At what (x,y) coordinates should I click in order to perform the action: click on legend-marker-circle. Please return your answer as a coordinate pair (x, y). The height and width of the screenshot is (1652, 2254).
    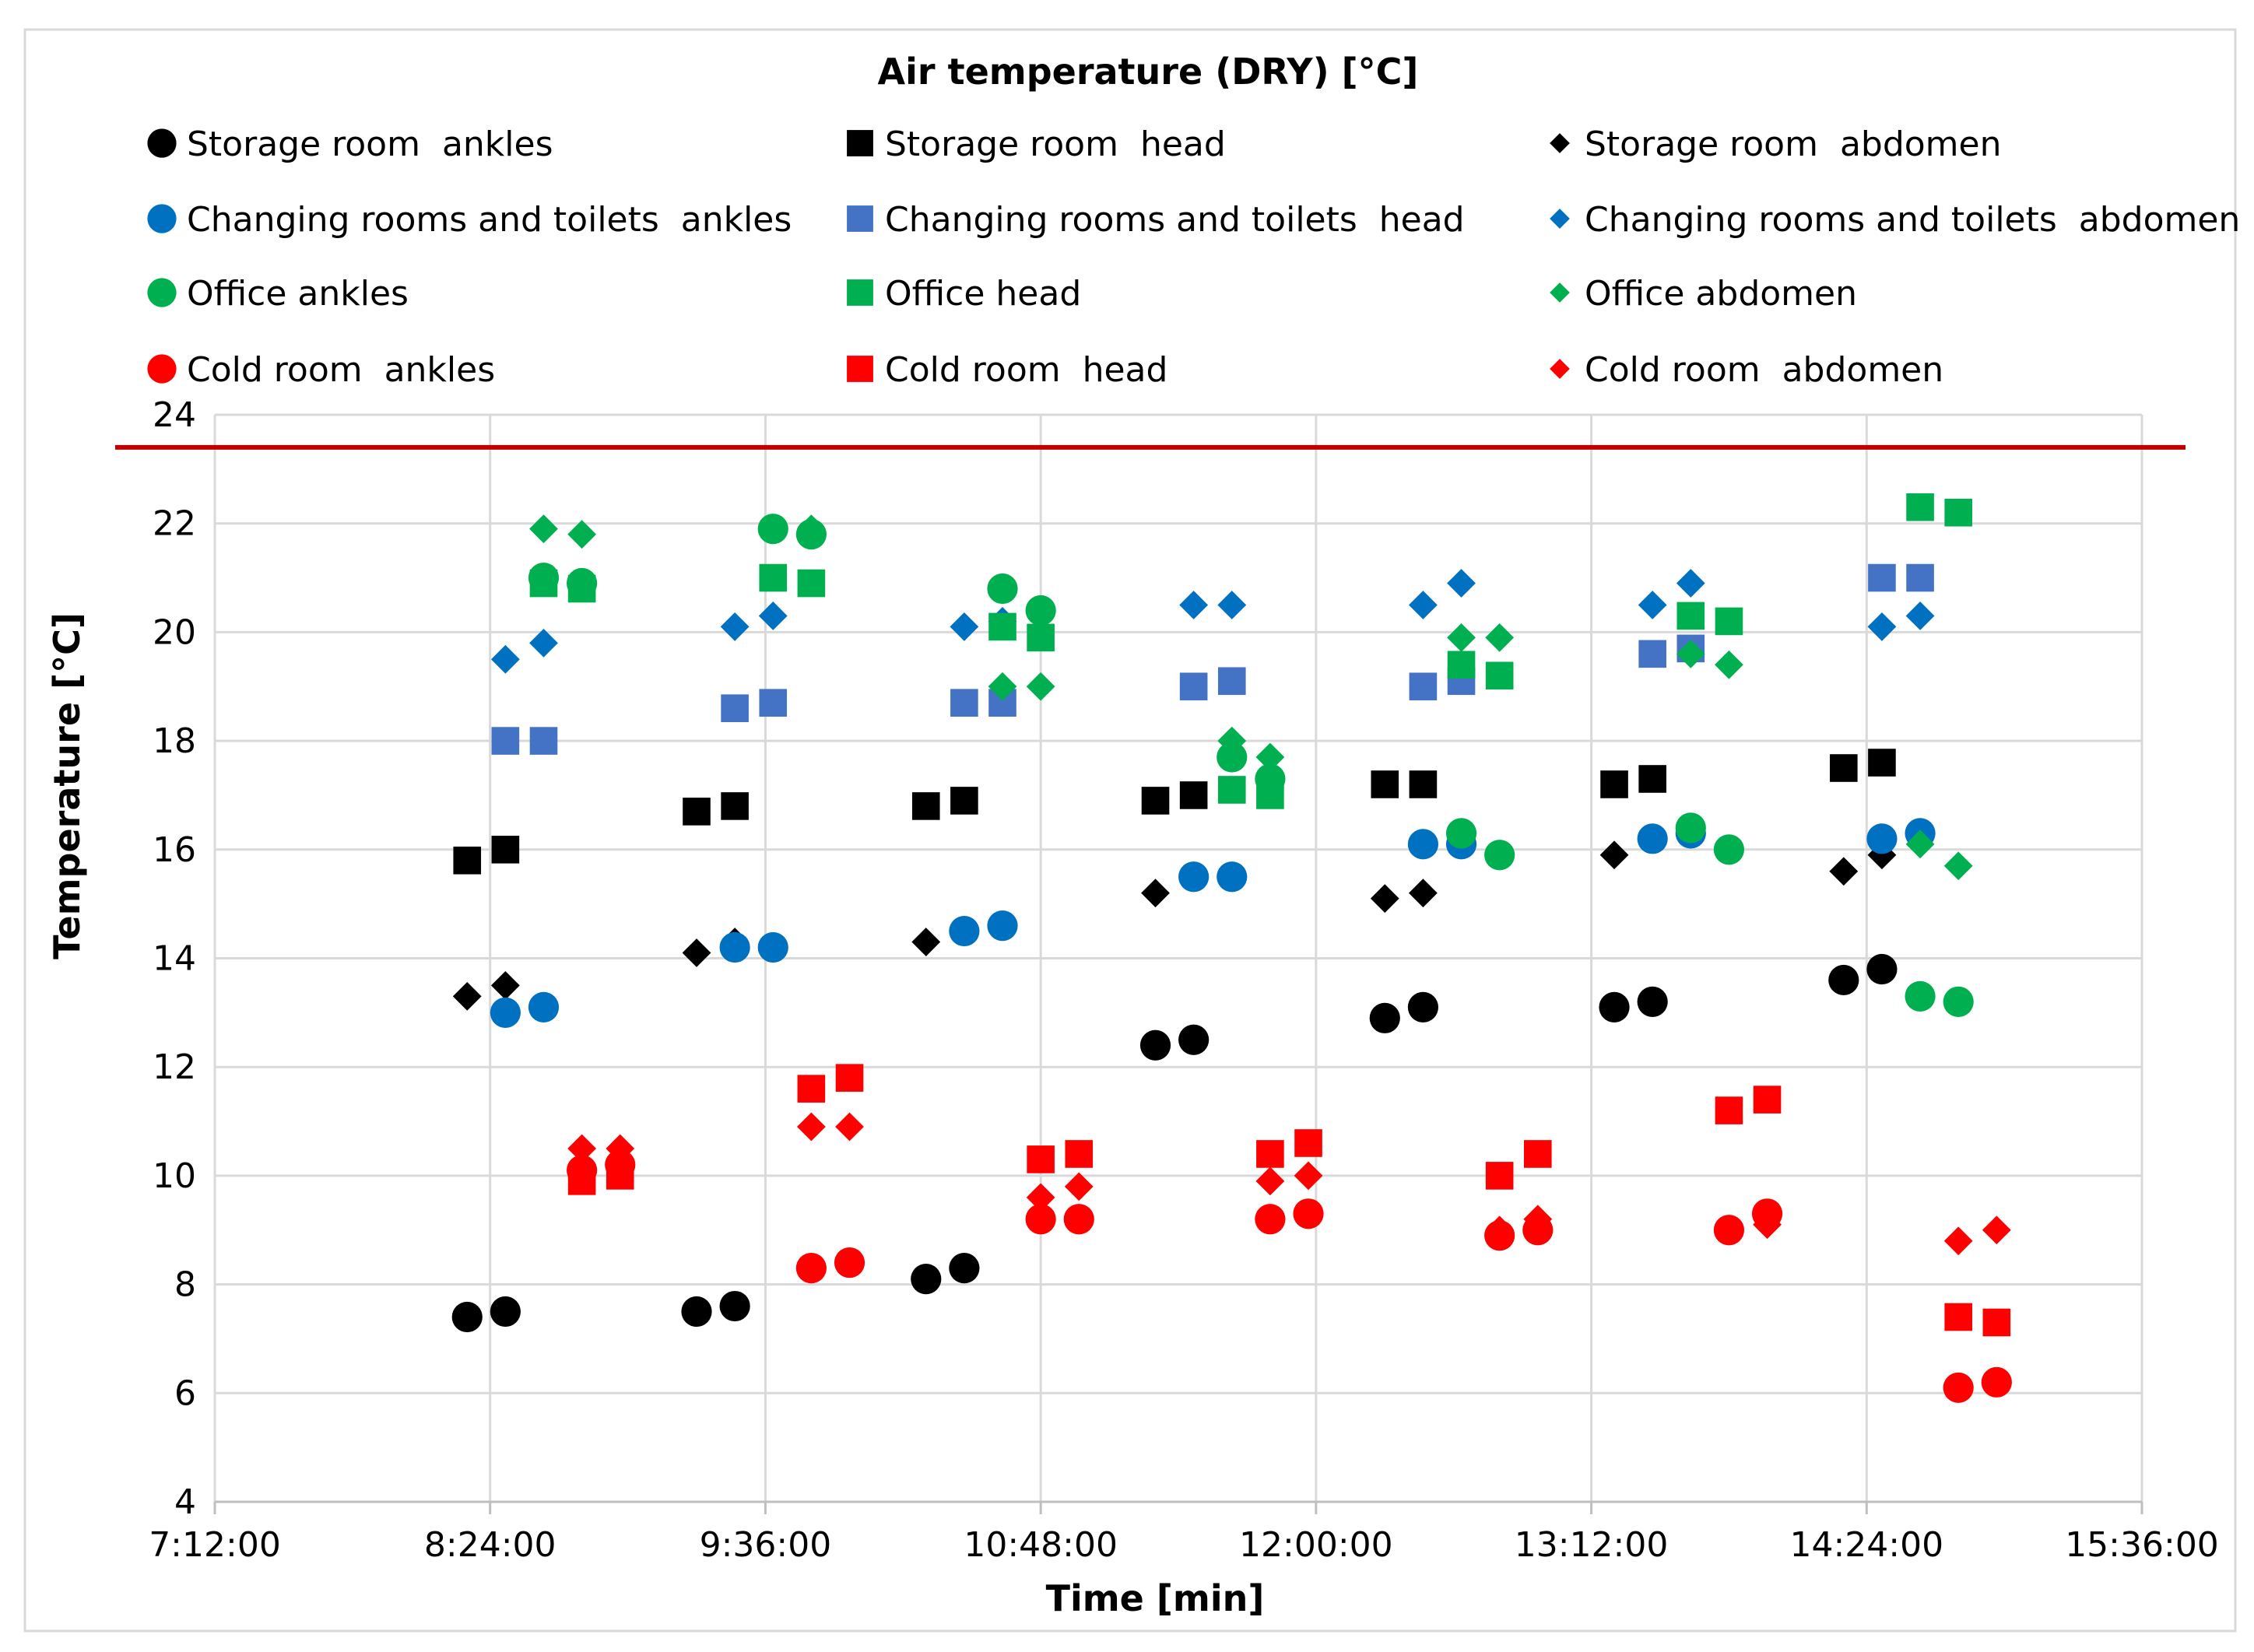
    Looking at the image, I should click on (162, 369).